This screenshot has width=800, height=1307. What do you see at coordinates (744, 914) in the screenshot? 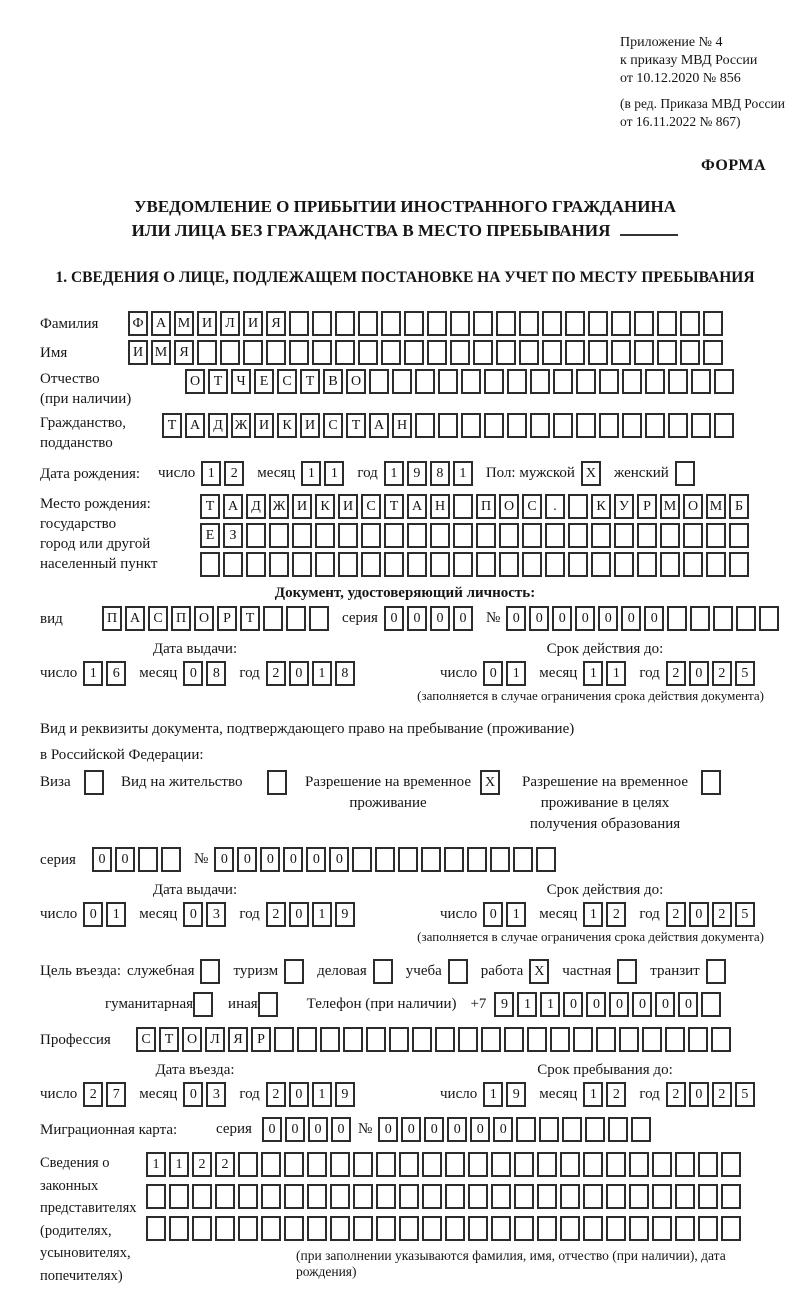
I see `char-box: 5` at bounding box center [744, 914].